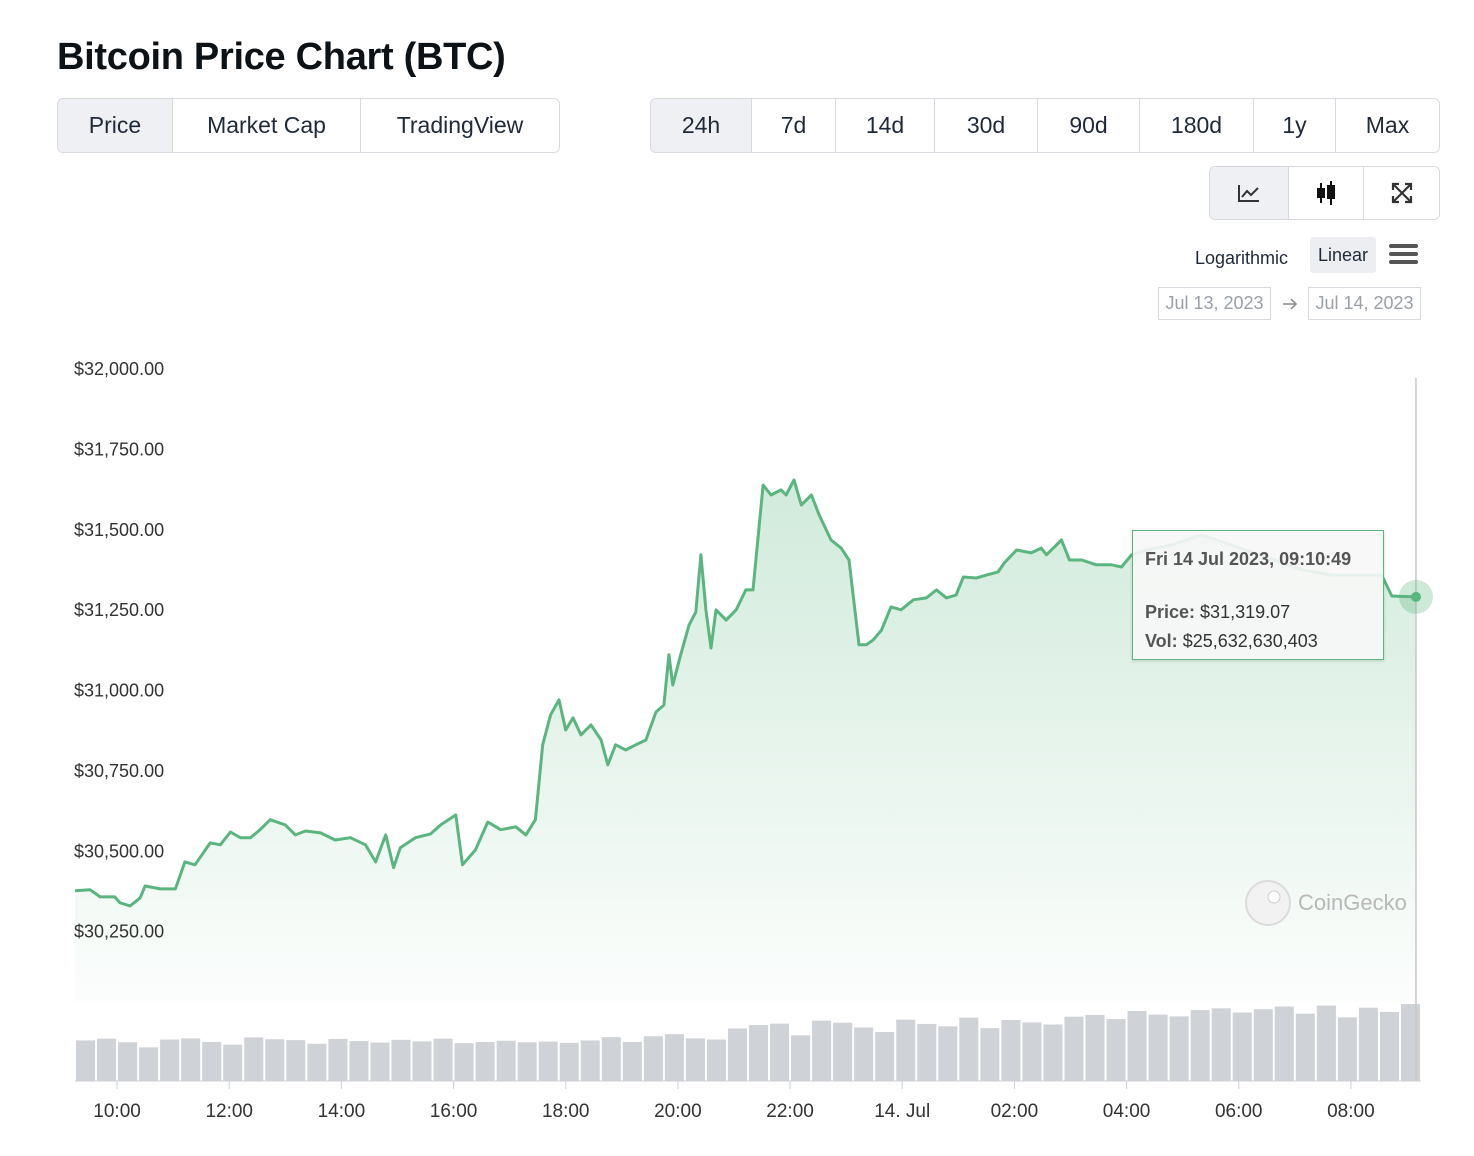  I want to click on expand-icon, so click(1401, 193).